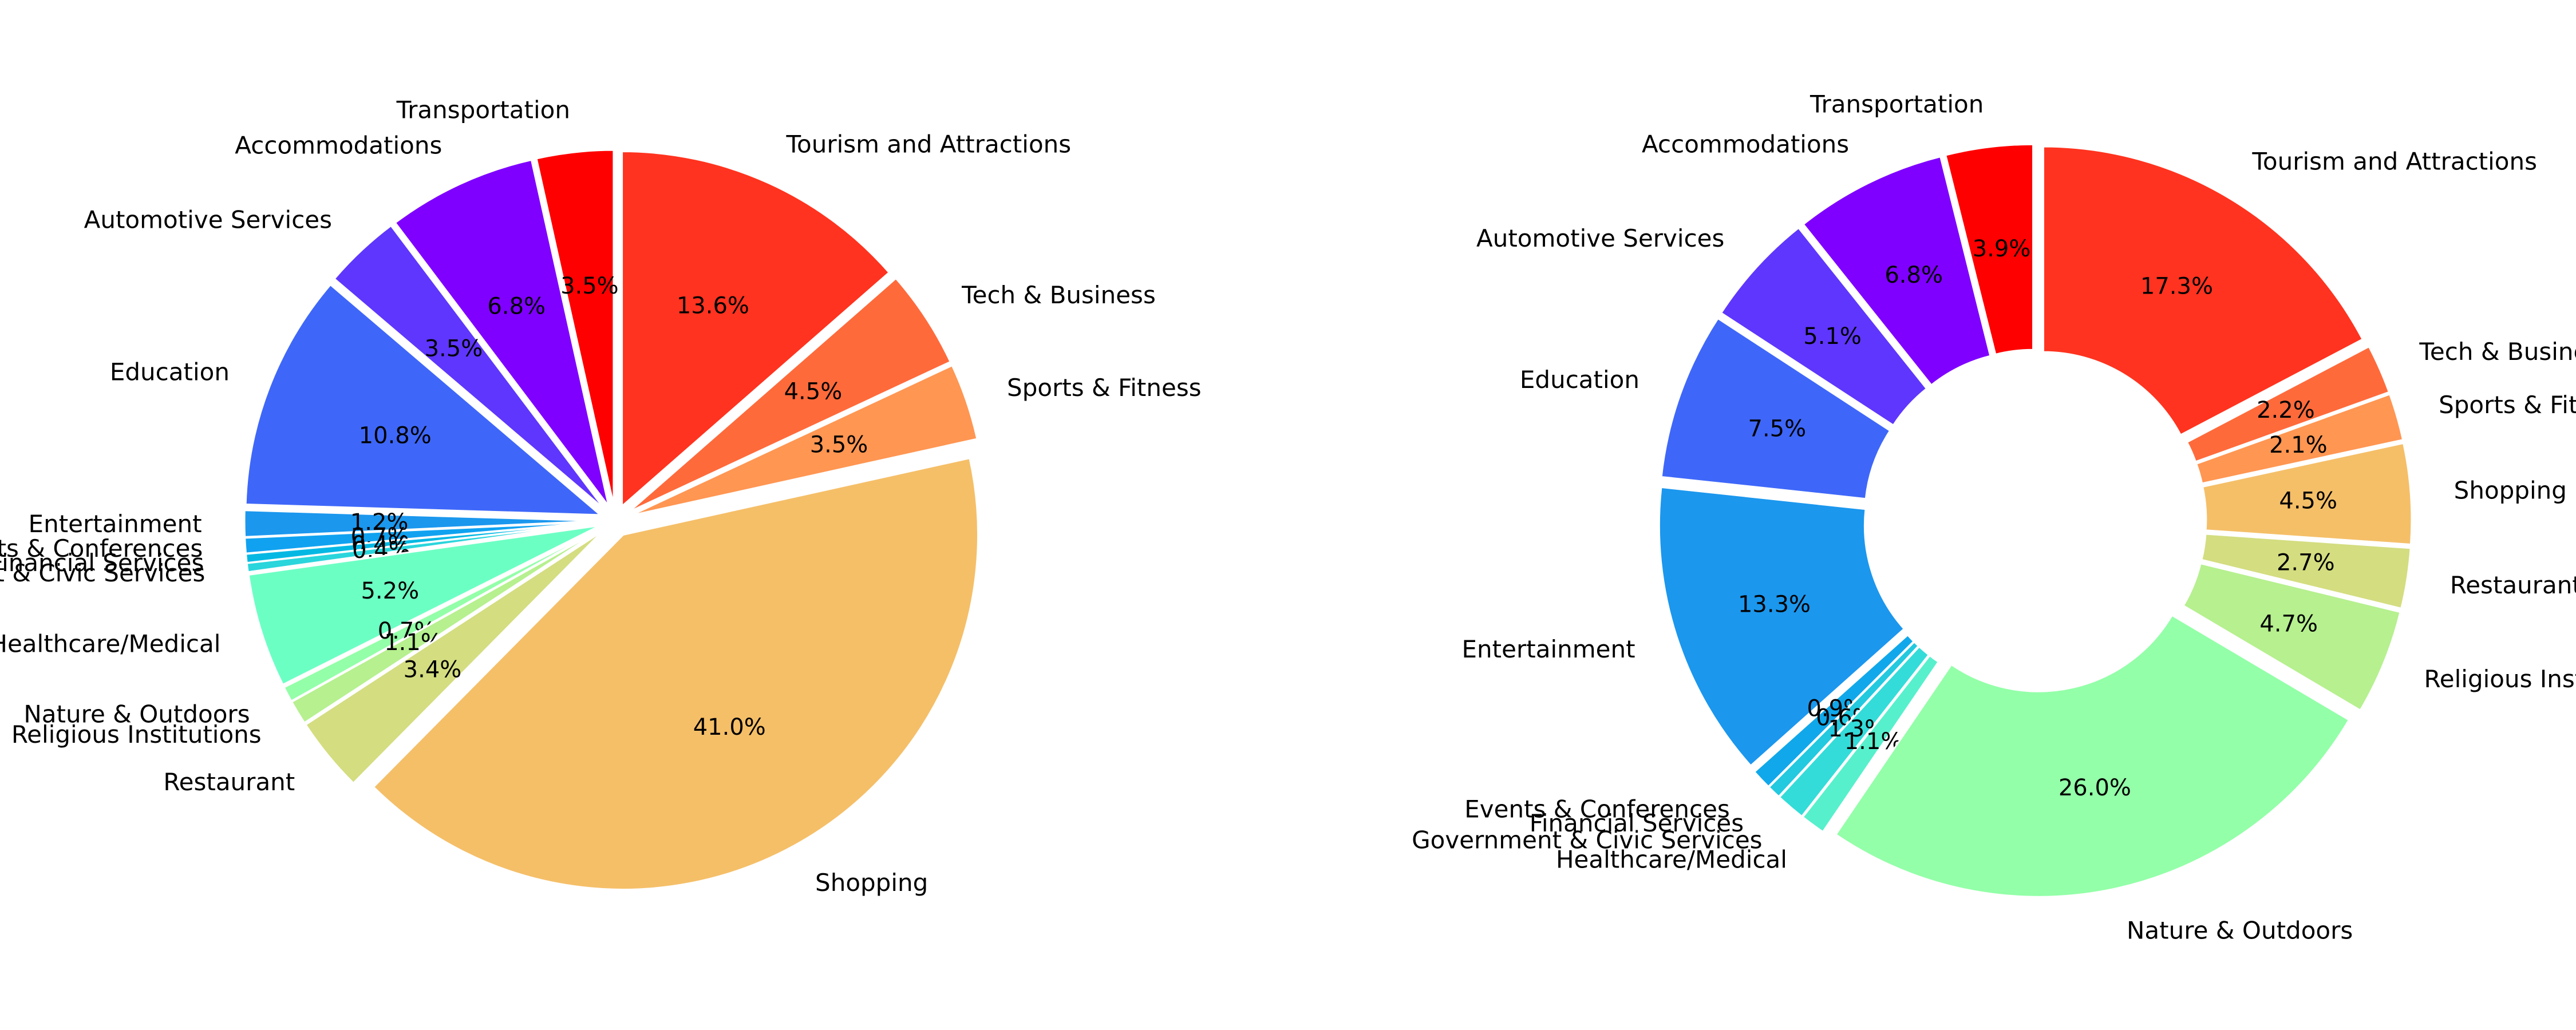 The height and width of the screenshot is (1030, 2576). Describe the element at coordinates (2308, 501) in the screenshot. I see `pct-label-shopping: 4.5%` at that location.